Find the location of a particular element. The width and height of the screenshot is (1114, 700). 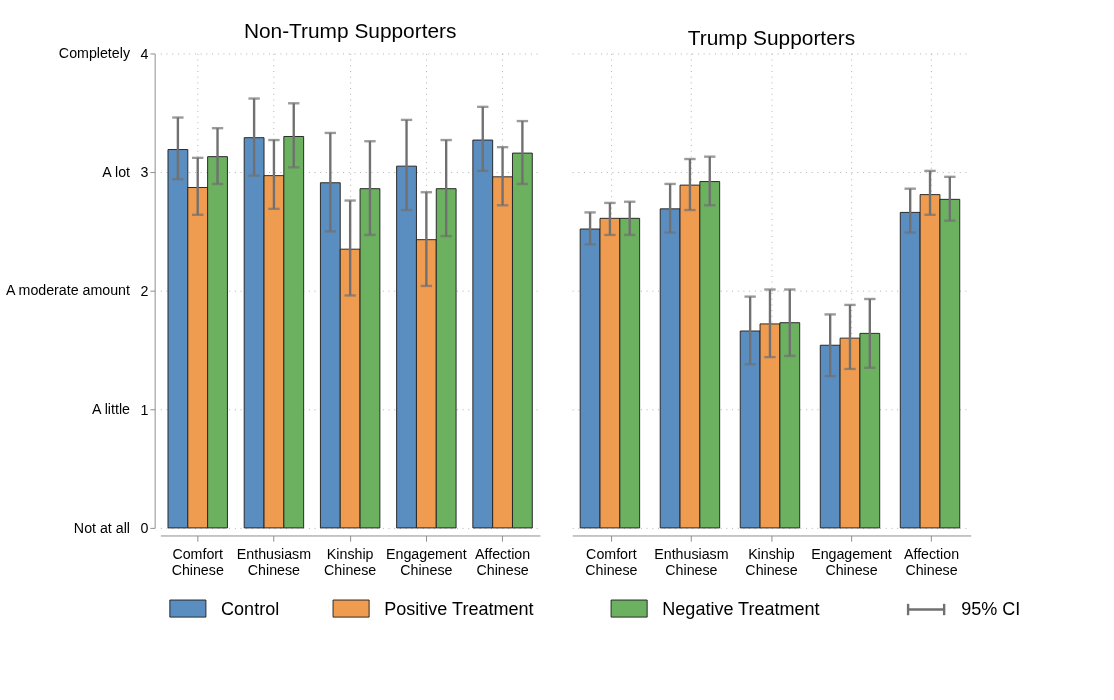

chart-title: Non-Trump Supporters is located at coordinates (350, 31).